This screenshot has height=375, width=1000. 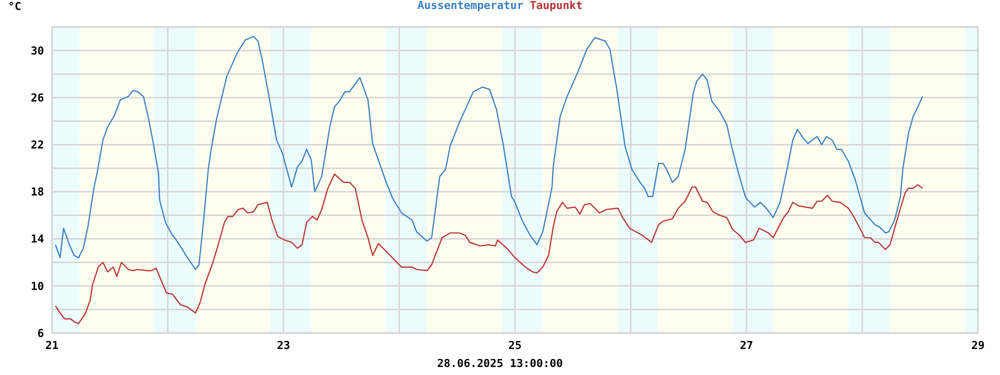 I want to click on x-tick-label: 25, so click(x=515, y=345).